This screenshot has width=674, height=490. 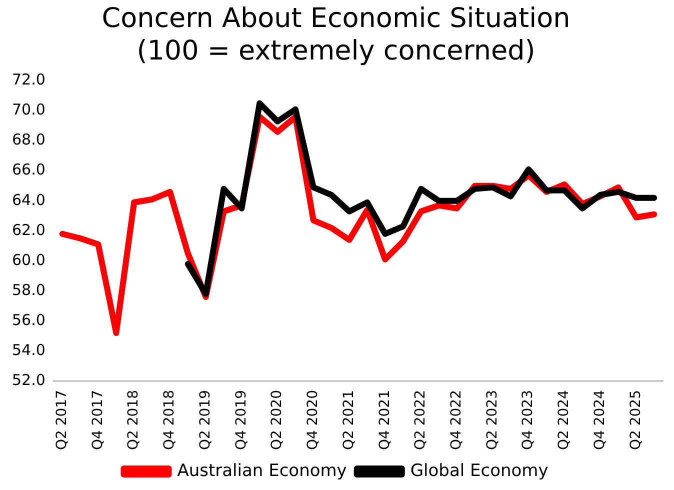 I want to click on x-tick-label: Q2 2024, so click(x=564, y=420).